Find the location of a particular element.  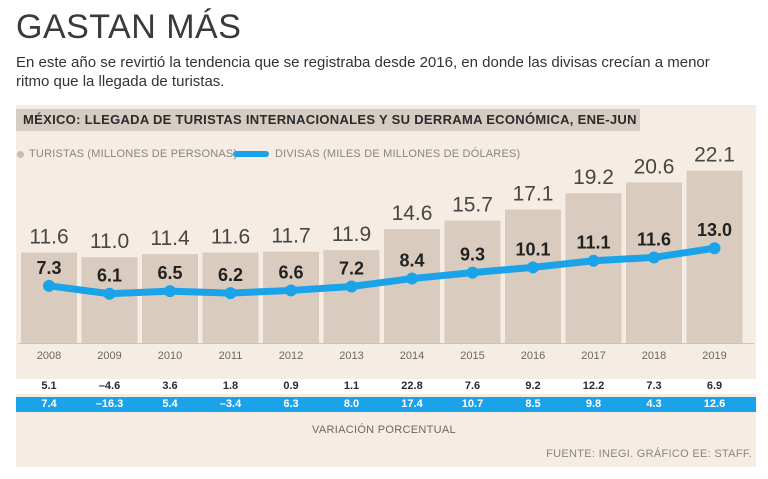

point-label-2009: 6.1 is located at coordinates (109, 276).